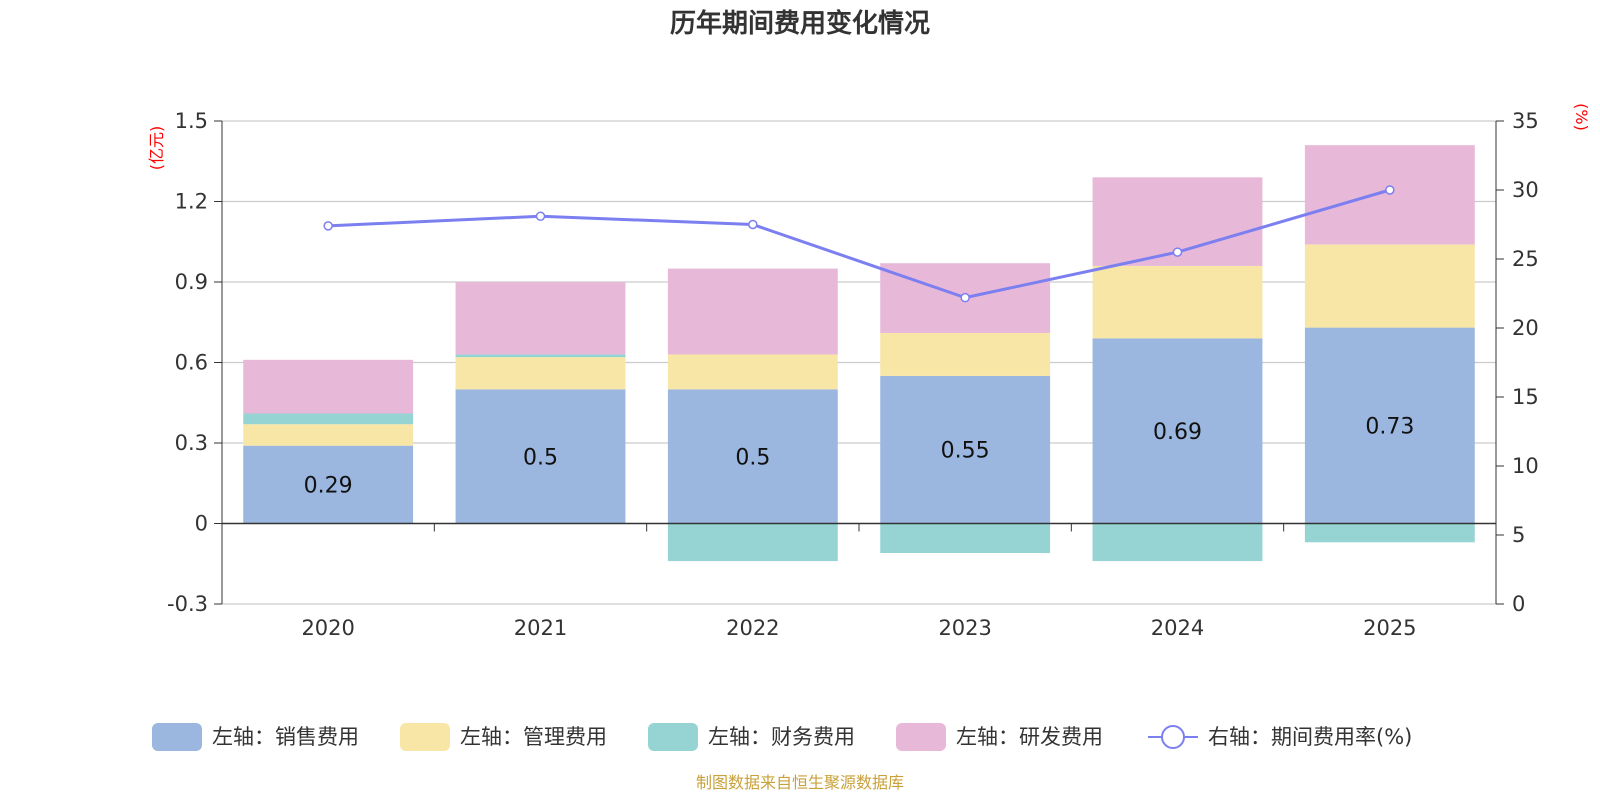 This screenshot has height=800, width=1600. I want to click on right-tick-label: 0, so click(1518, 604).